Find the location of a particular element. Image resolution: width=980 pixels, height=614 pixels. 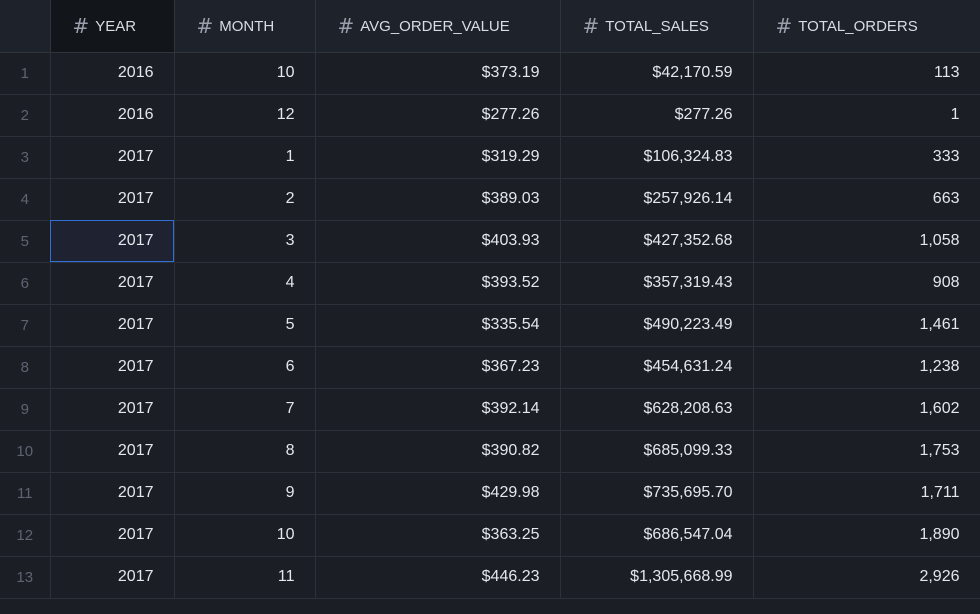

total-orders-cell: 1,238 is located at coordinates (866, 367).